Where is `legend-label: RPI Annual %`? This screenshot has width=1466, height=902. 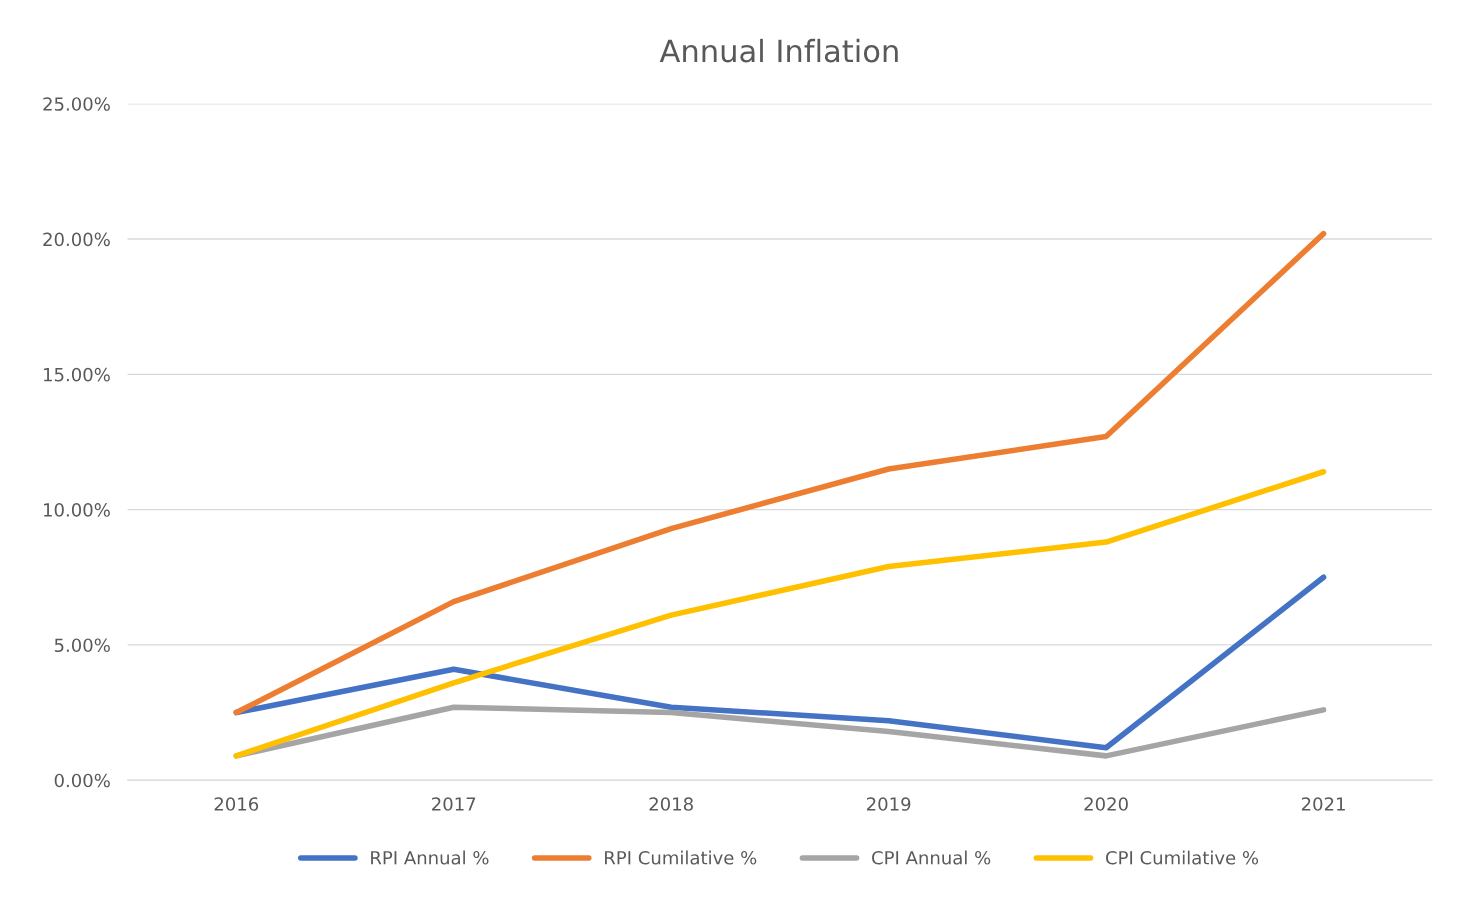 legend-label: RPI Annual % is located at coordinates (430, 857).